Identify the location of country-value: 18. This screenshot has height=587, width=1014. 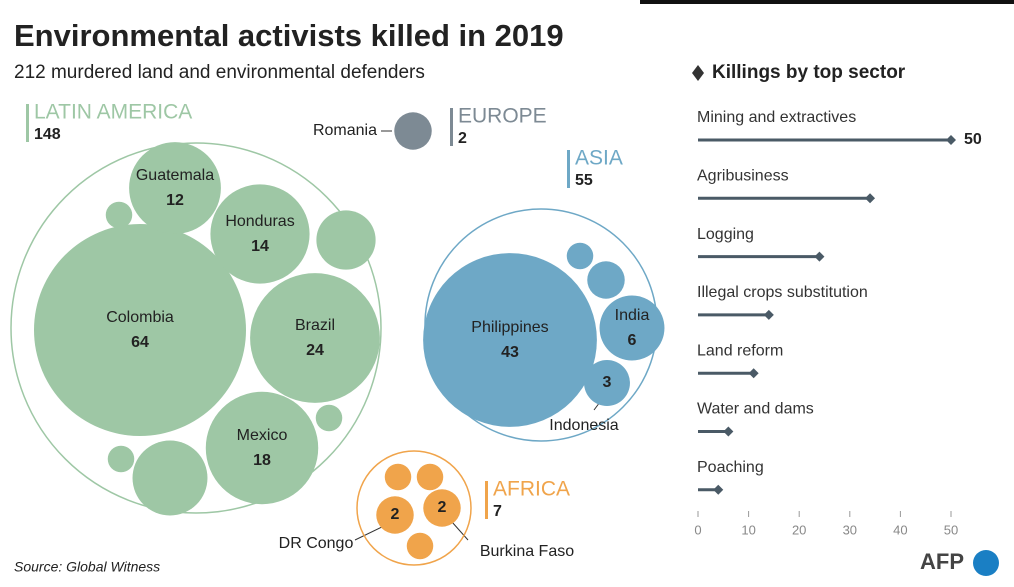
(262, 460).